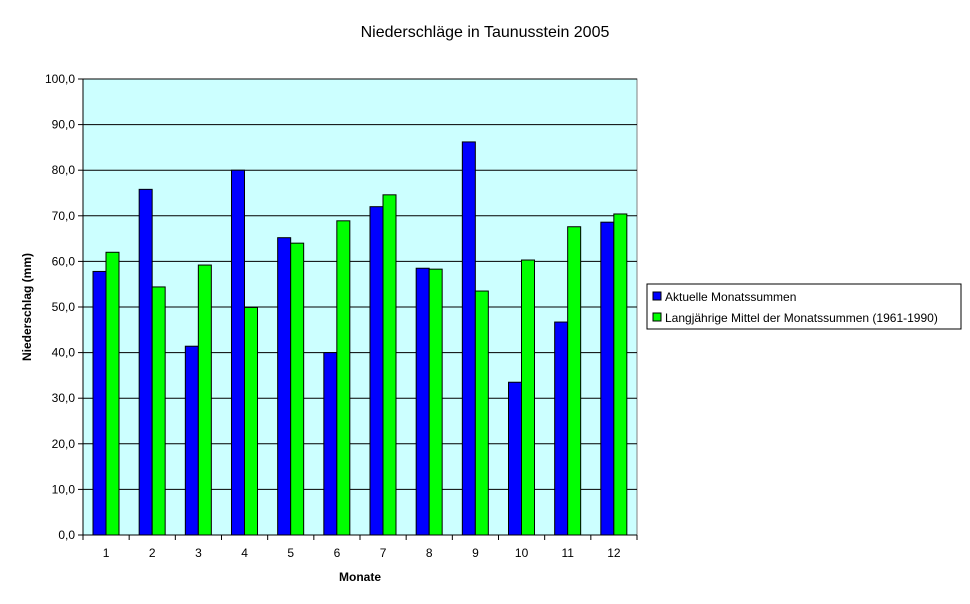 This screenshot has height=604, width=970. Describe the element at coordinates (64, 489) in the screenshot. I see `y-tick-label: 10,0` at that location.